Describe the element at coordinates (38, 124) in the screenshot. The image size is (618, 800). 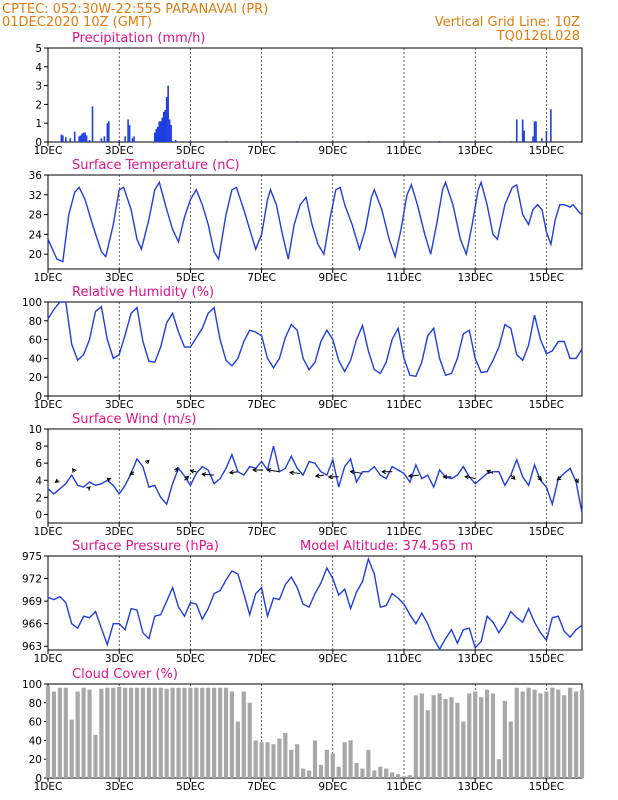
I see `y-tick-label: 1` at that location.